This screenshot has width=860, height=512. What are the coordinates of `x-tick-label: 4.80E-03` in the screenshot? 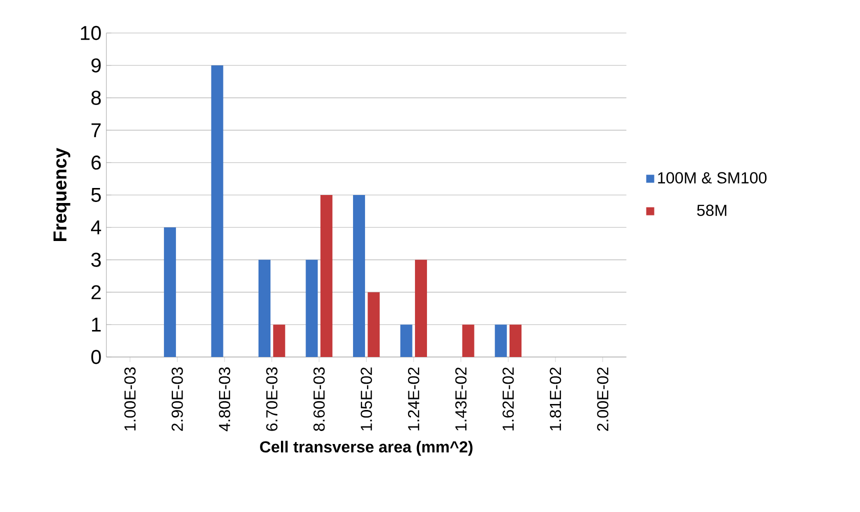 It's located at (224, 399).